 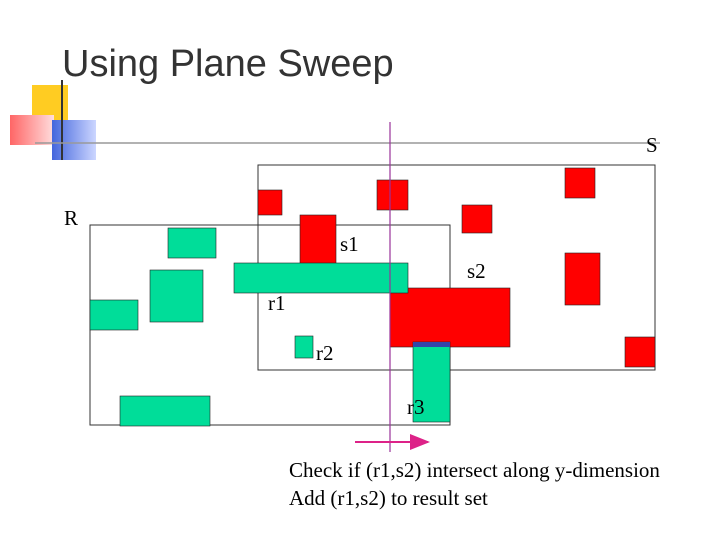 What do you see at coordinates (228, 64) in the screenshot?
I see `title: Using Plane Sweep` at bounding box center [228, 64].